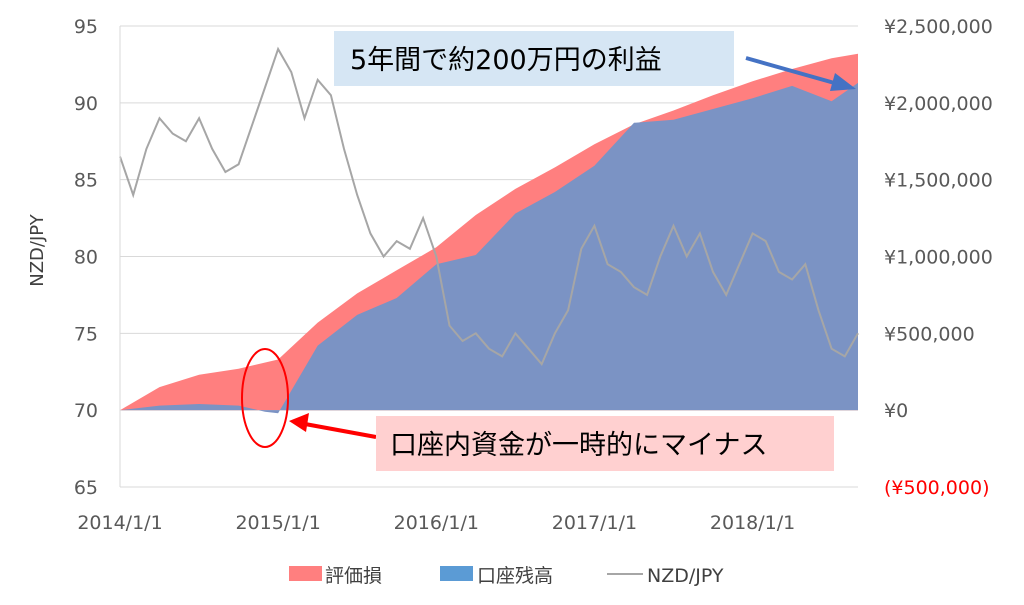  I want to click on legend-swatch-balance, so click(456, 573).